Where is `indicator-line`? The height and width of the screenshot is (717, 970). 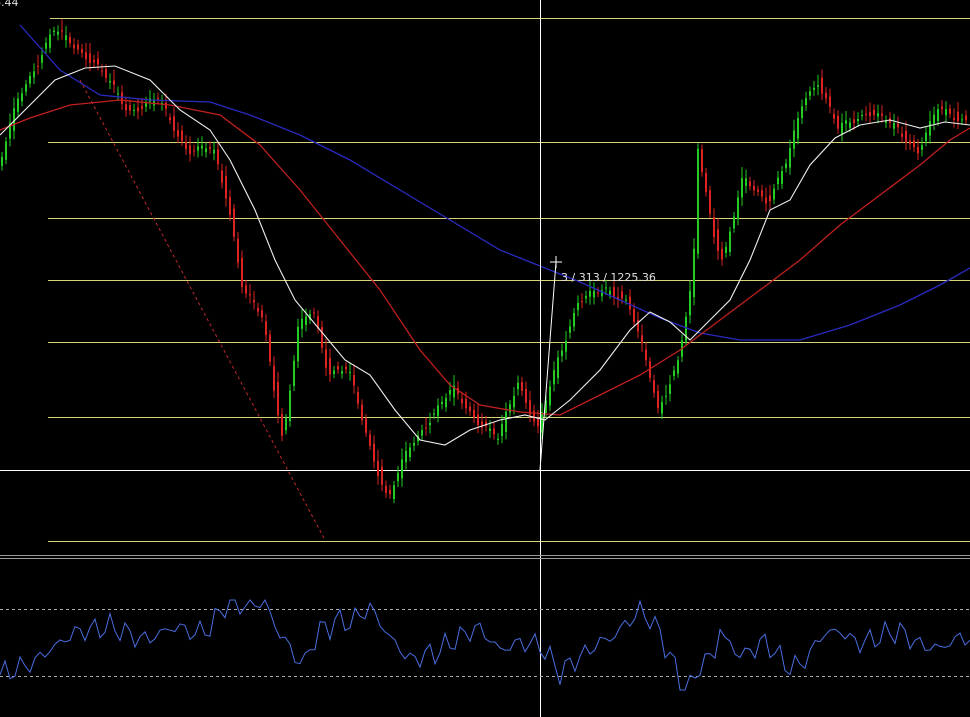 indicator-line is located at coordinates (485, 644).